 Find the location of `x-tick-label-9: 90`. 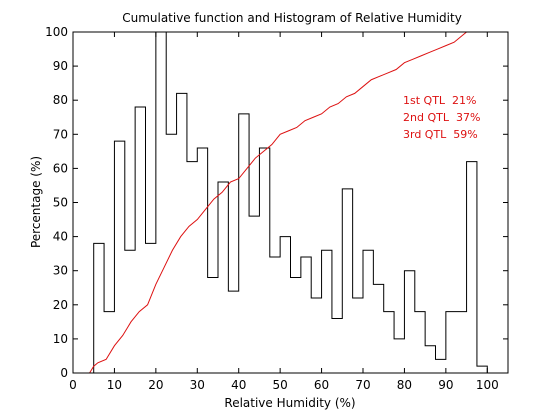

x-tick-label-9: 90 is located at coordinates (445, 385).